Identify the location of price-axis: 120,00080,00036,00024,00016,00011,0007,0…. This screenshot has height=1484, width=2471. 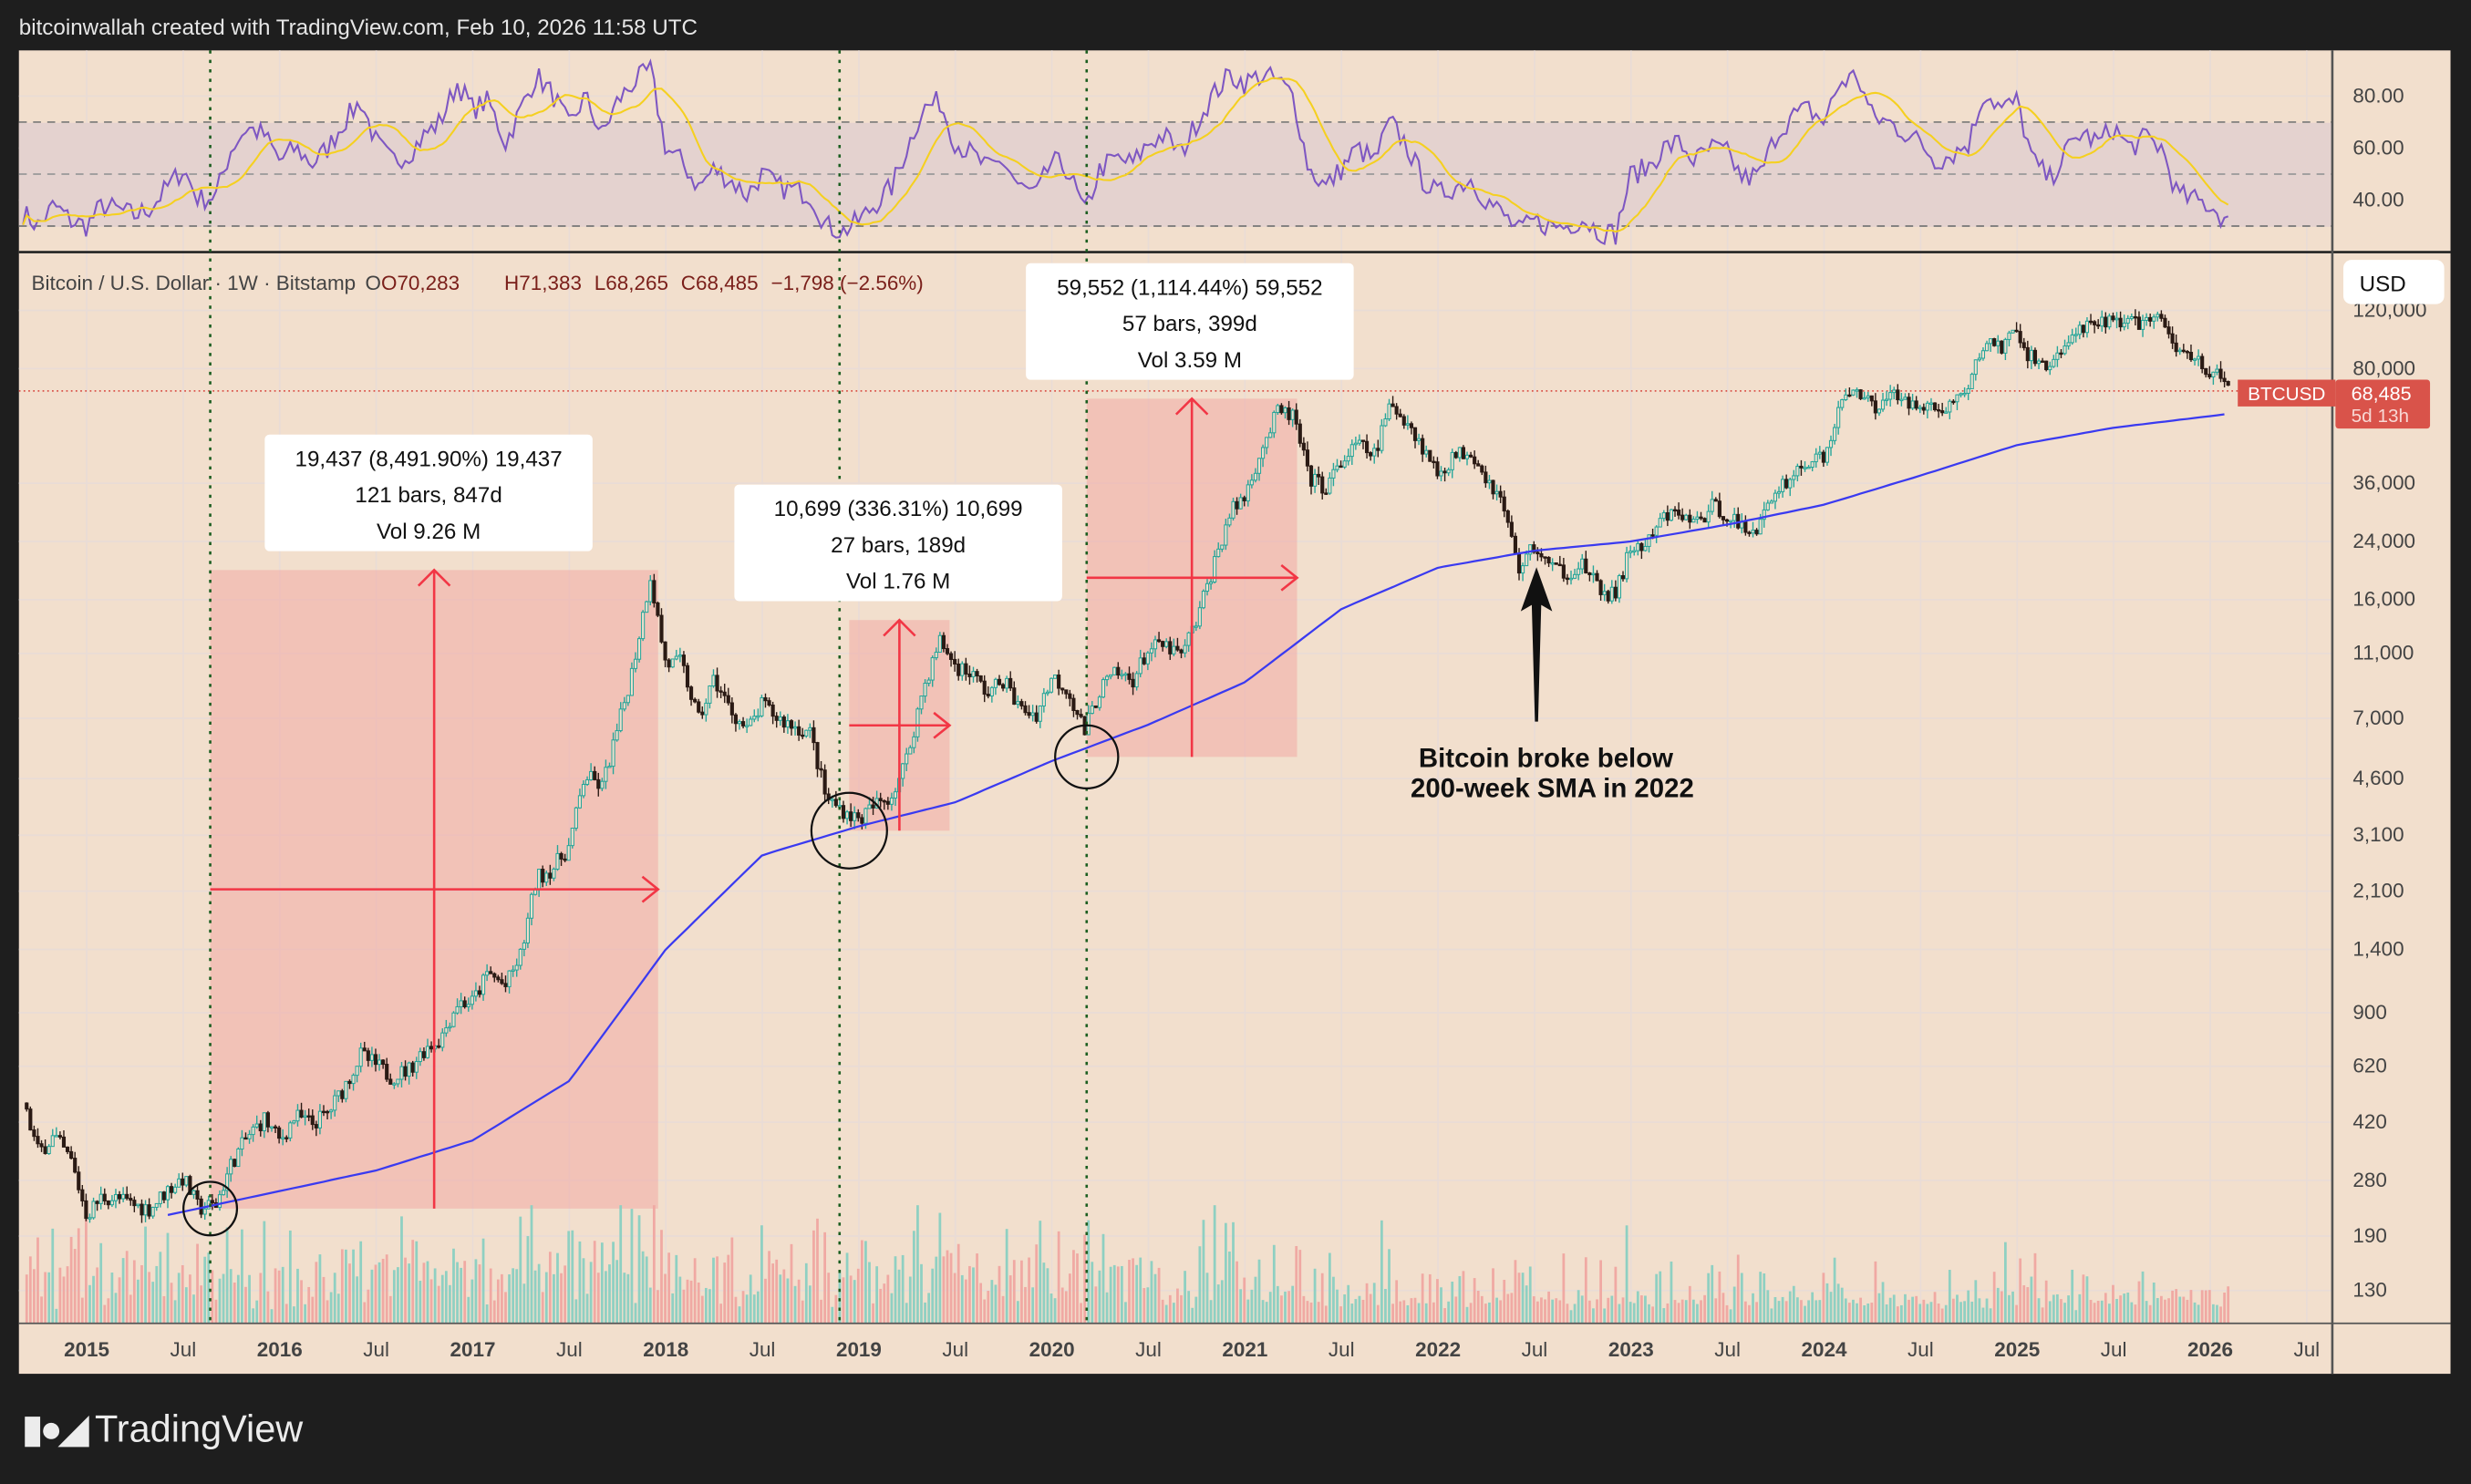
(2389, 799).